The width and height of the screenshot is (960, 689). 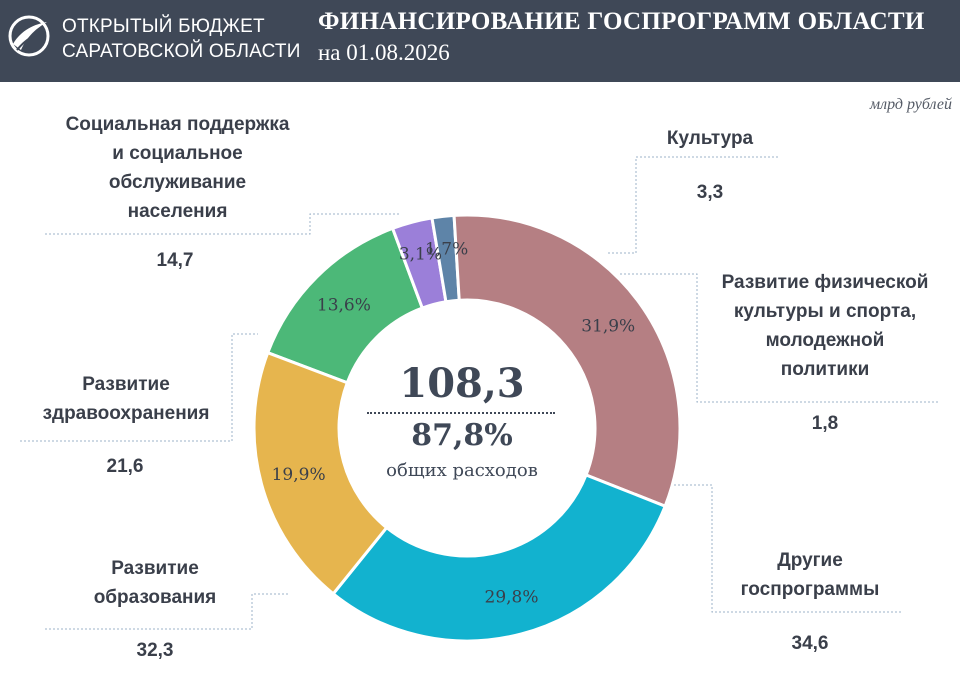 I want to click on label-culture: Культура, so click(x=710, y=138).